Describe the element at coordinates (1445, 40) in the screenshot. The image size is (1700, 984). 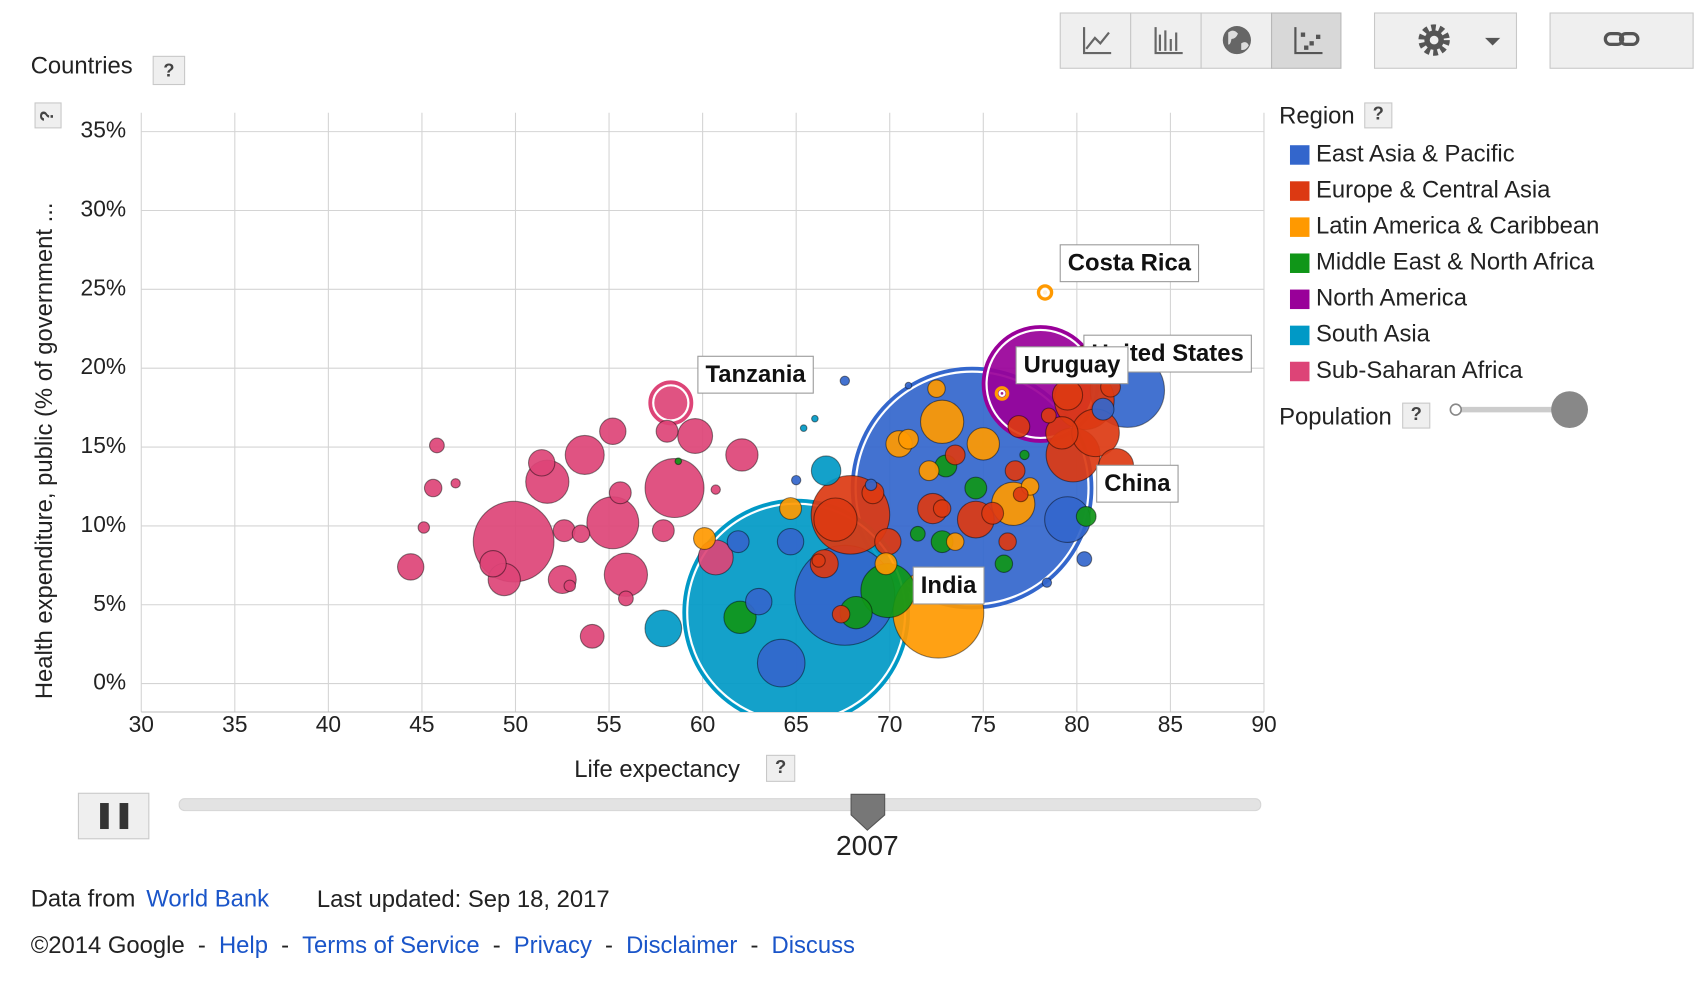
I see `settings-button` at that location.